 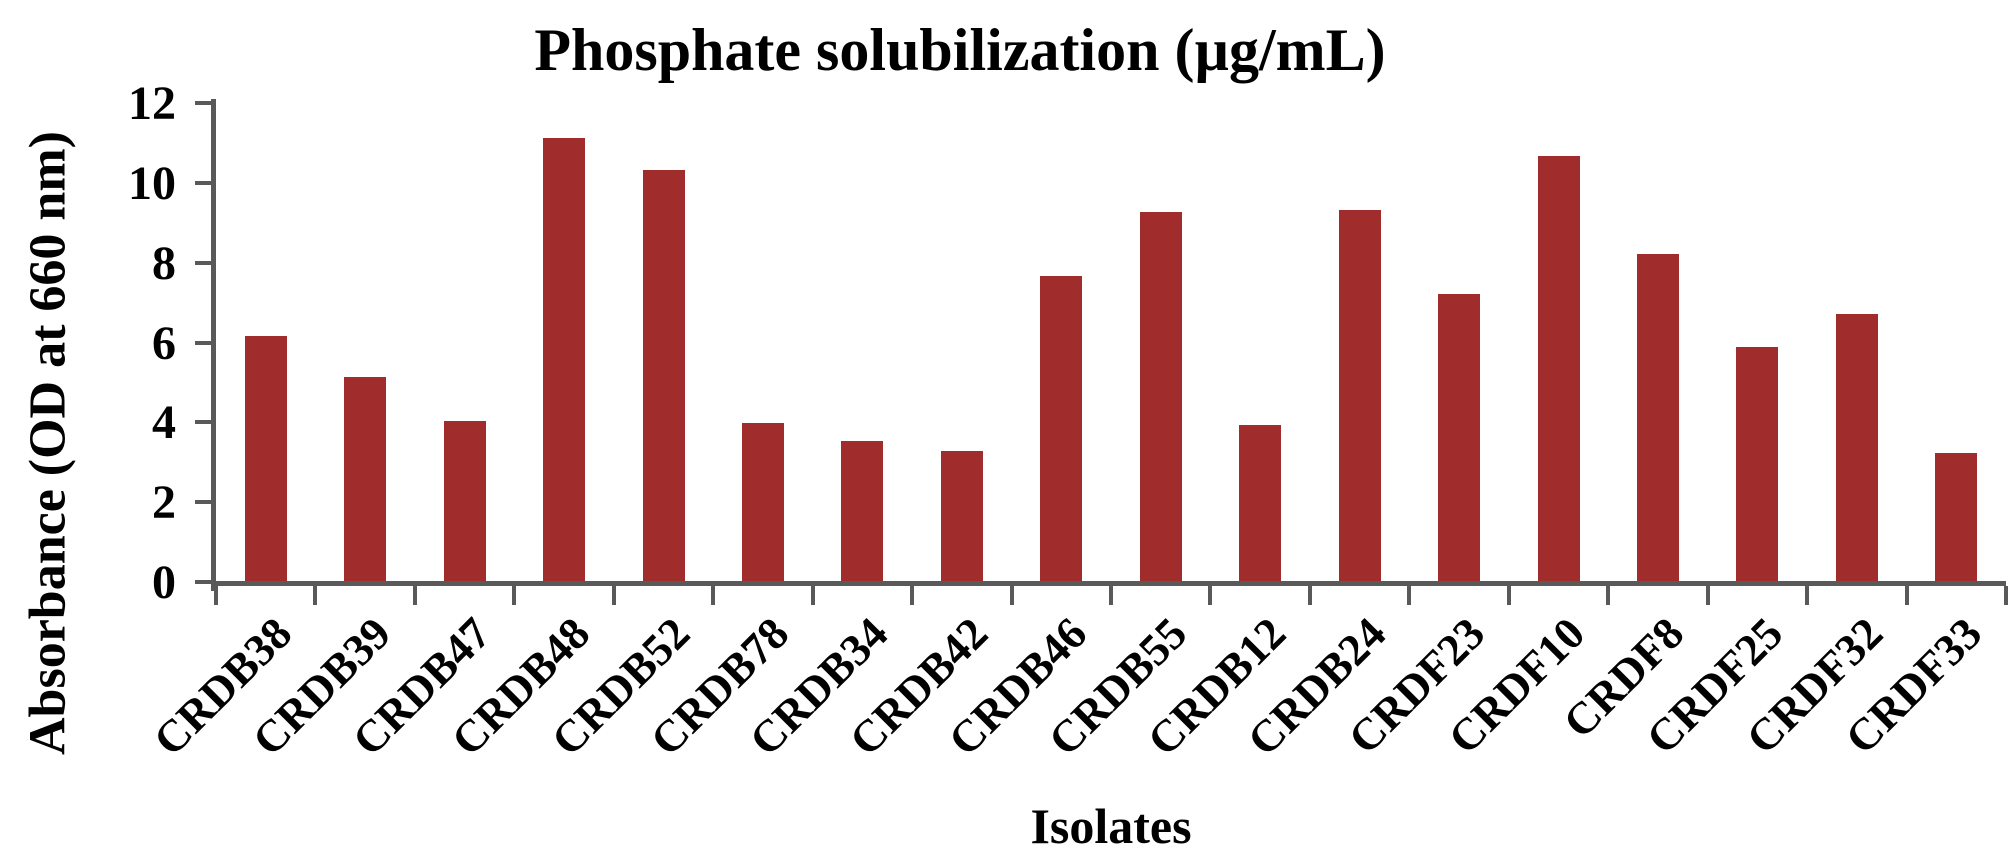 What do you see at coordinates (1956, 517) in the screenshot?
I see `bar-CRDF33` at bounding box center [1956, 517].